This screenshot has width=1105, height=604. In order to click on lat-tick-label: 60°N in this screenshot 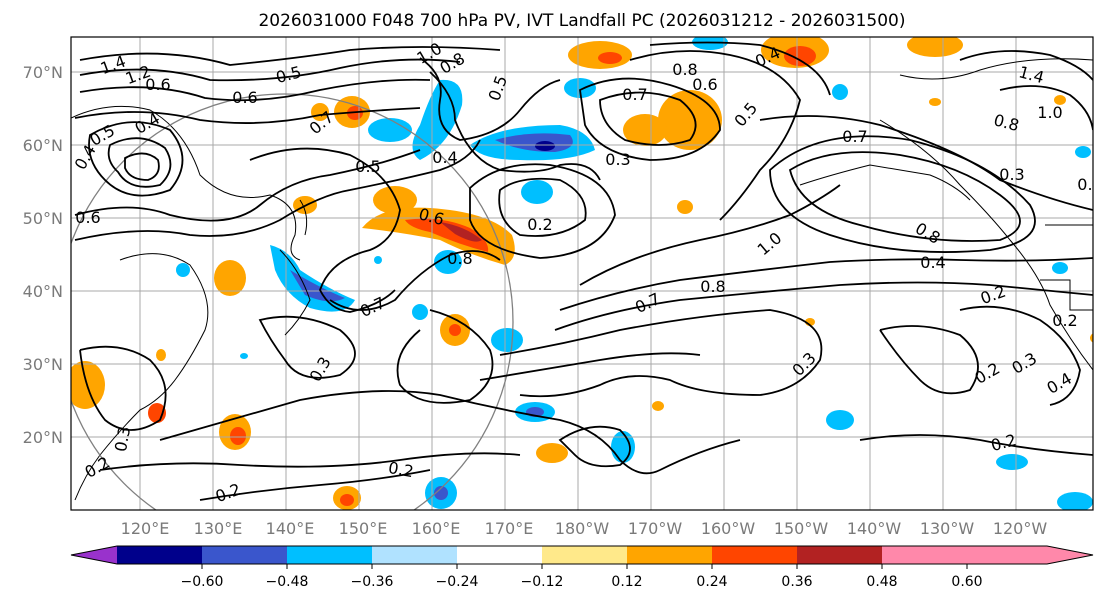, I will do `click(43, 145)`.